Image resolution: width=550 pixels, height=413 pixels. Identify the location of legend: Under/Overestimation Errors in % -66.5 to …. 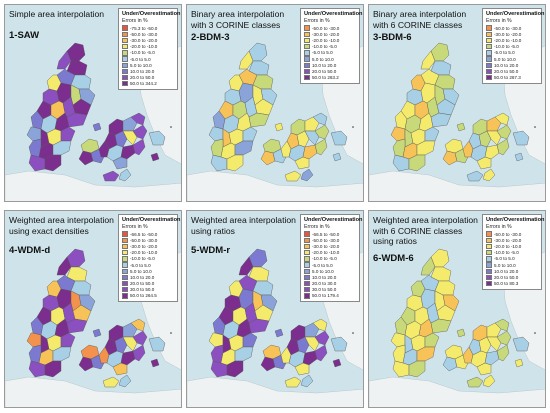
(331, 258).